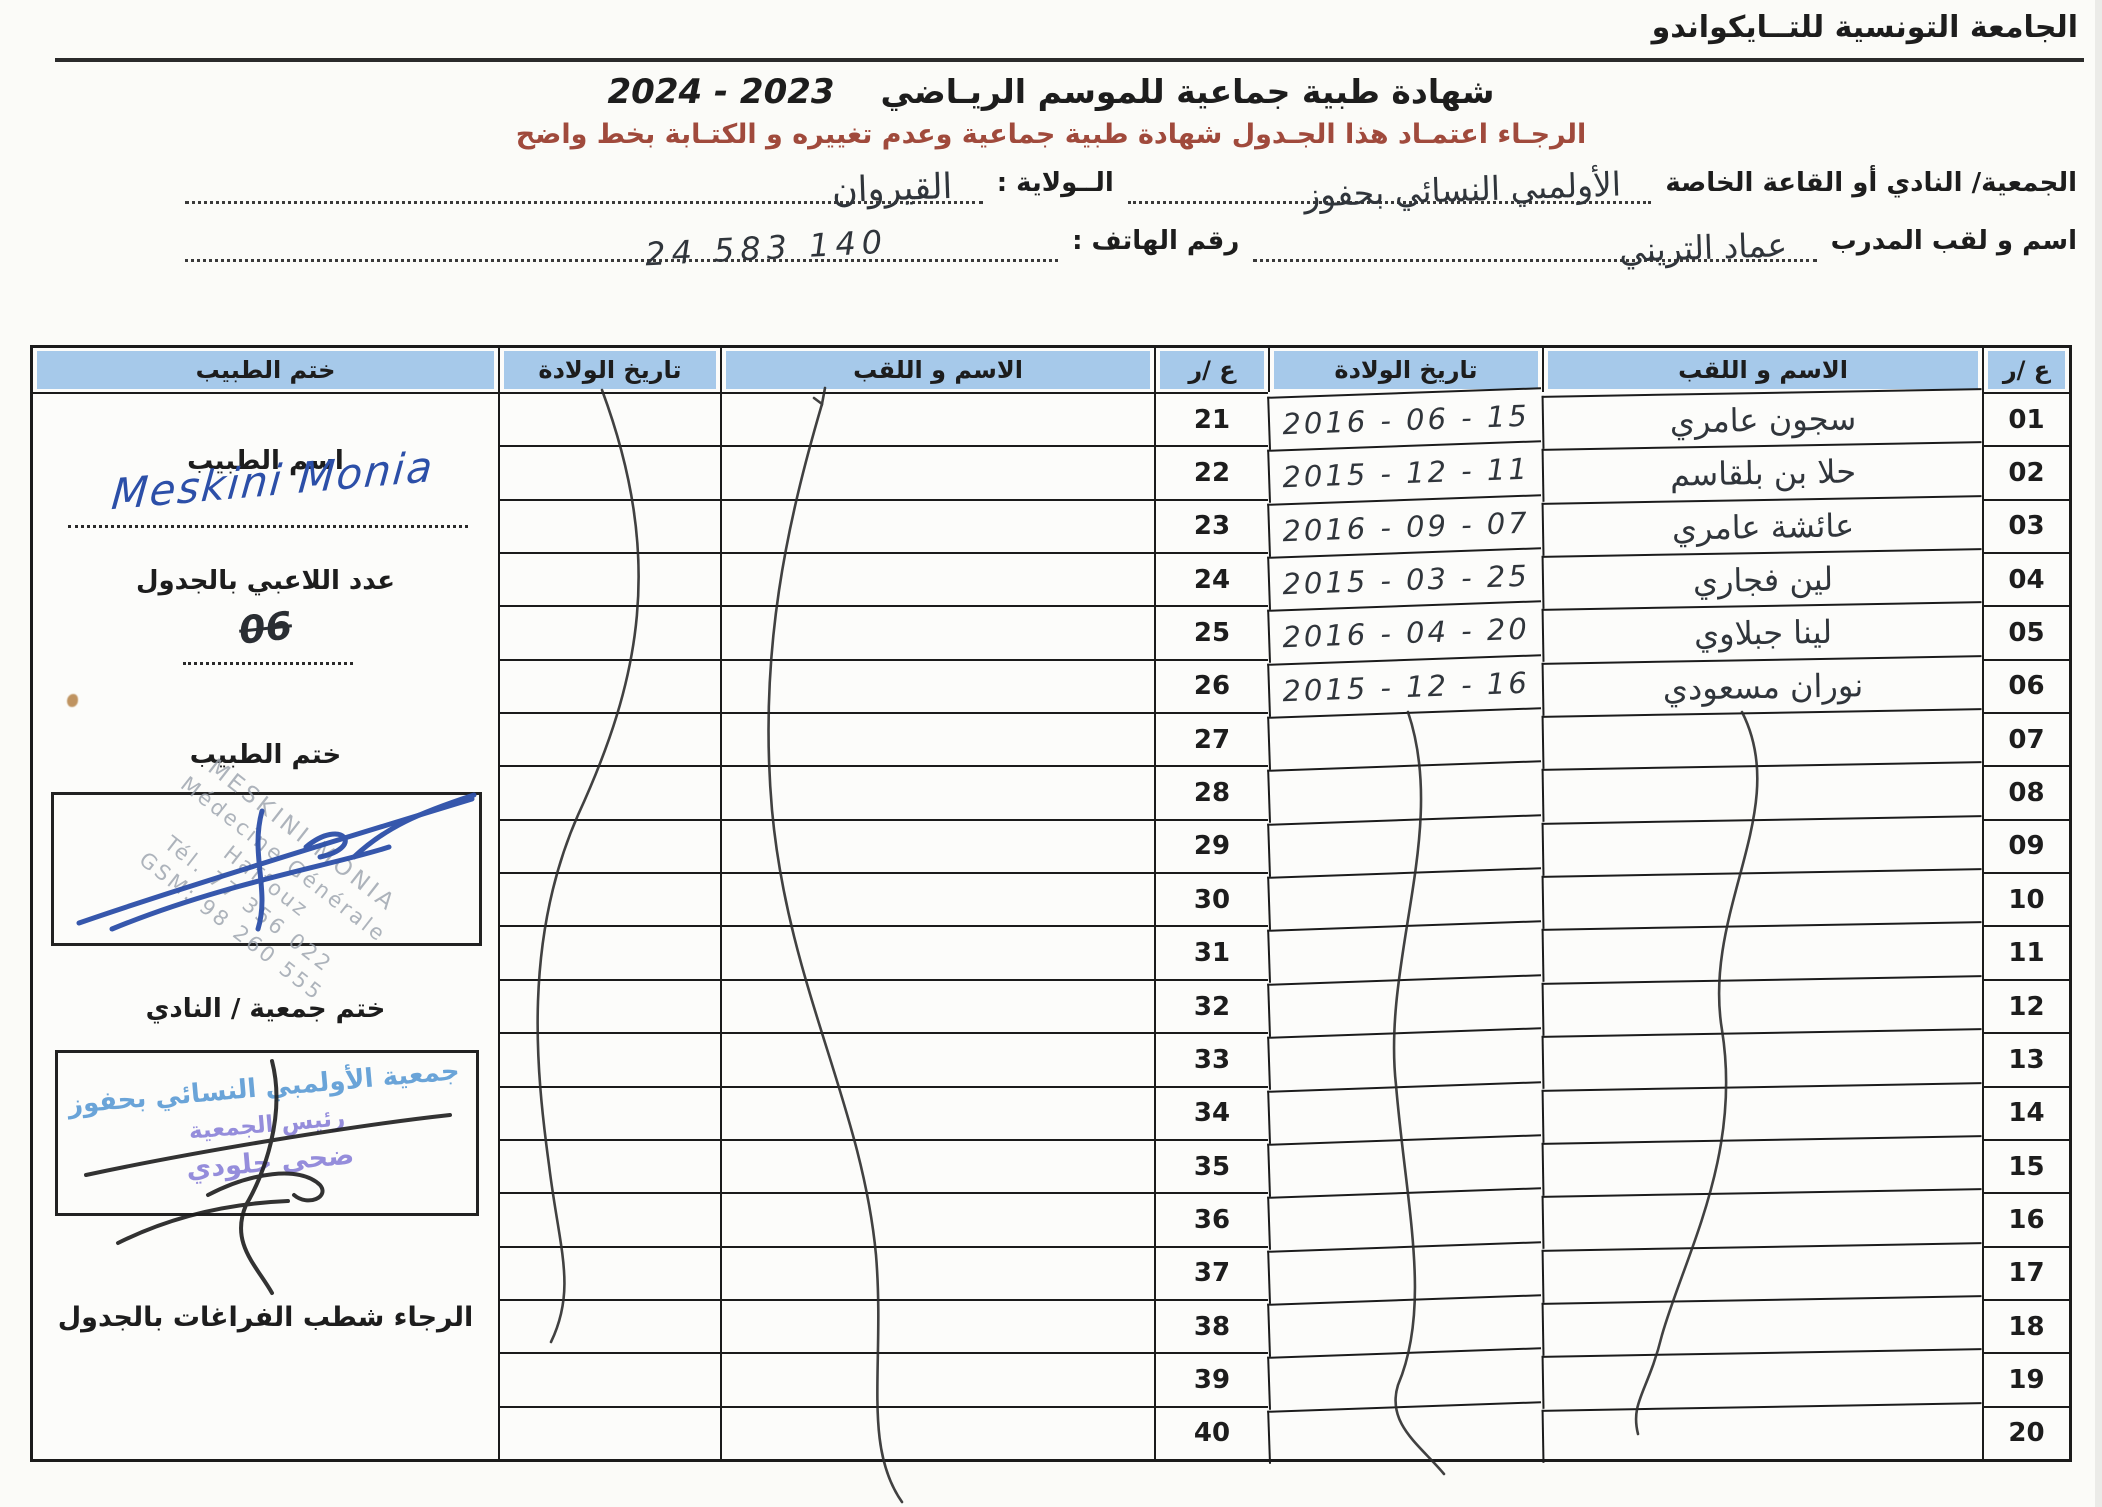 The image size is (2102, 1507). Describe the element at coordinates (609, 370) in the screenshot. I see `header-dob-left: تاريخ الولادة` at that location.